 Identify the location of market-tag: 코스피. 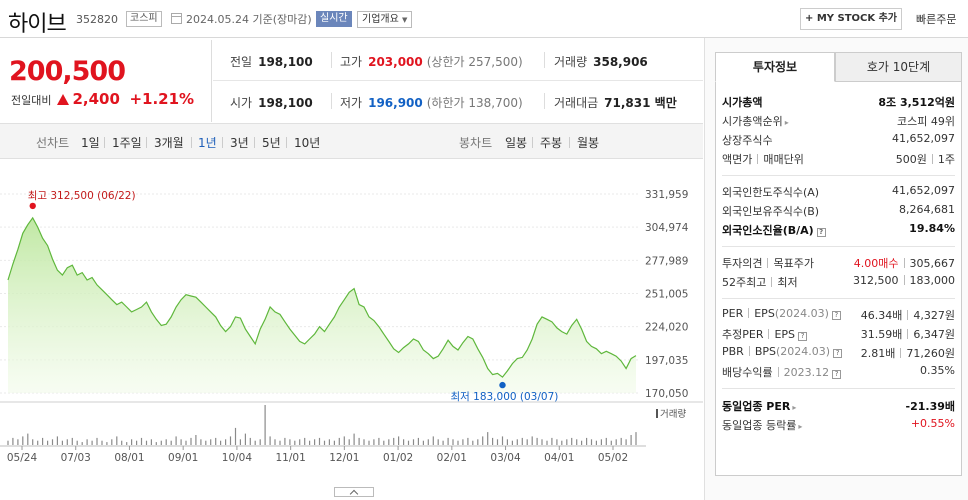
(144, 19).